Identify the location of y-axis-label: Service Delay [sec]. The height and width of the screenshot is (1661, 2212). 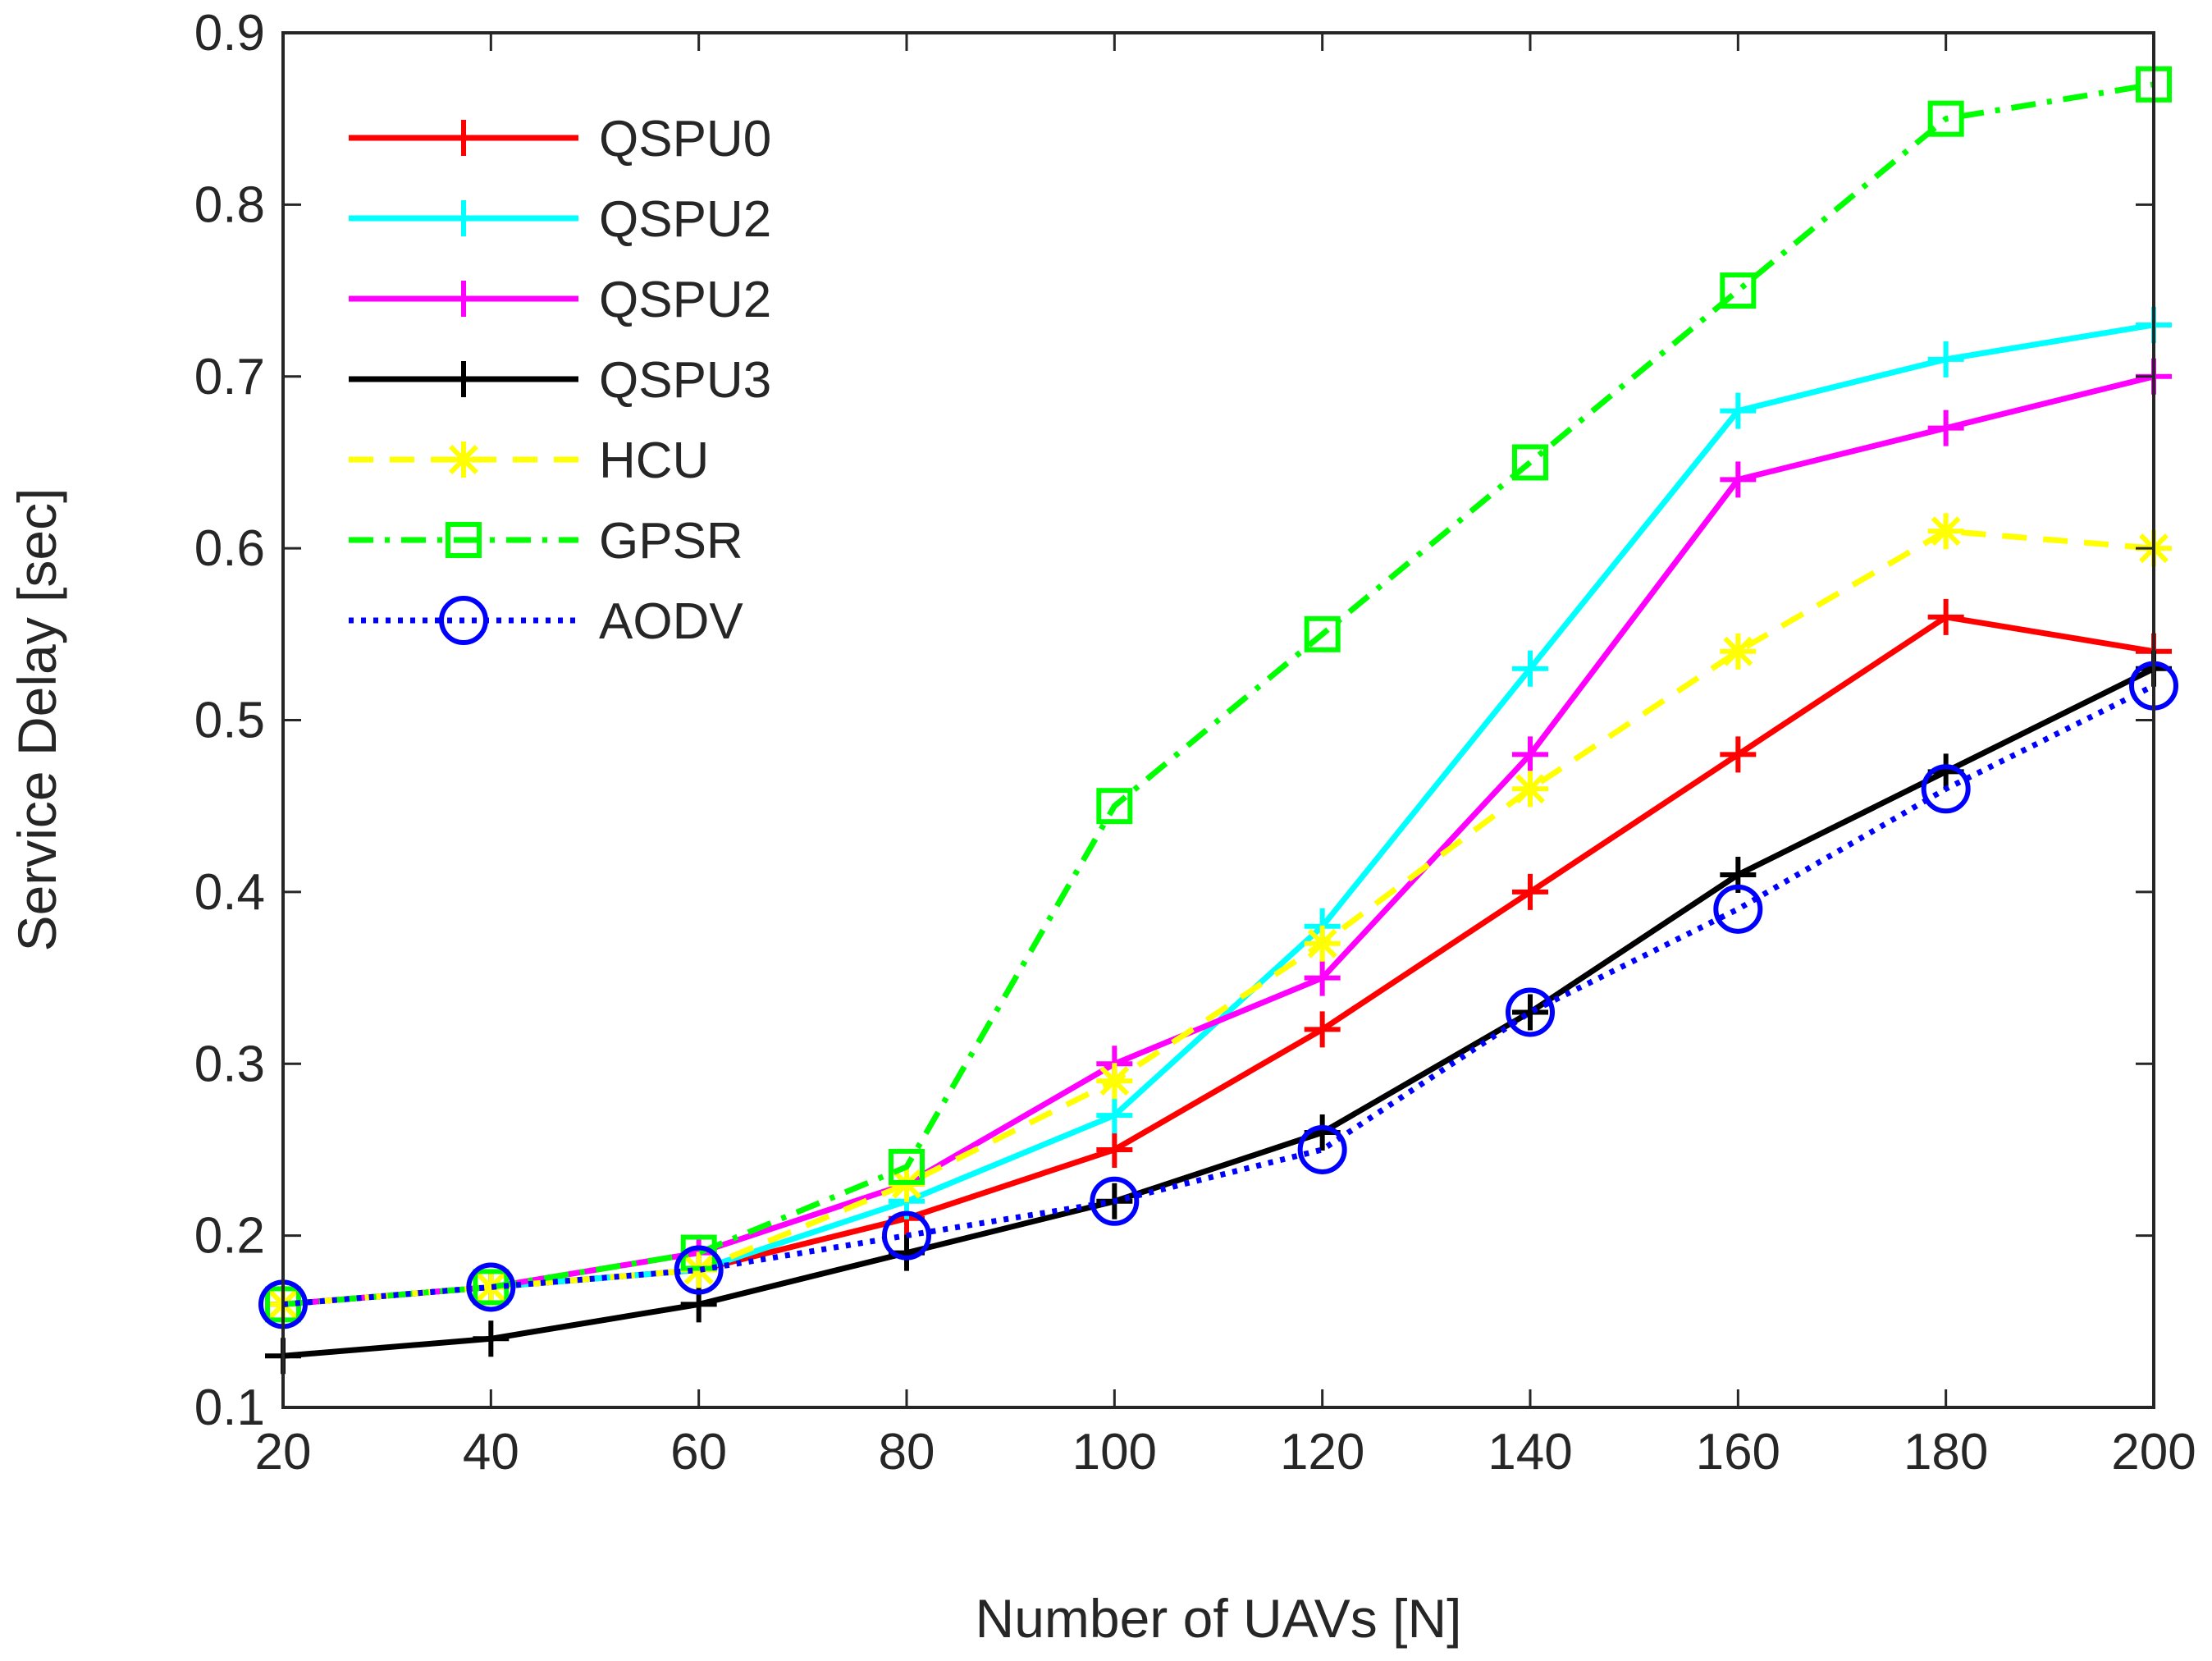
(37, 720).